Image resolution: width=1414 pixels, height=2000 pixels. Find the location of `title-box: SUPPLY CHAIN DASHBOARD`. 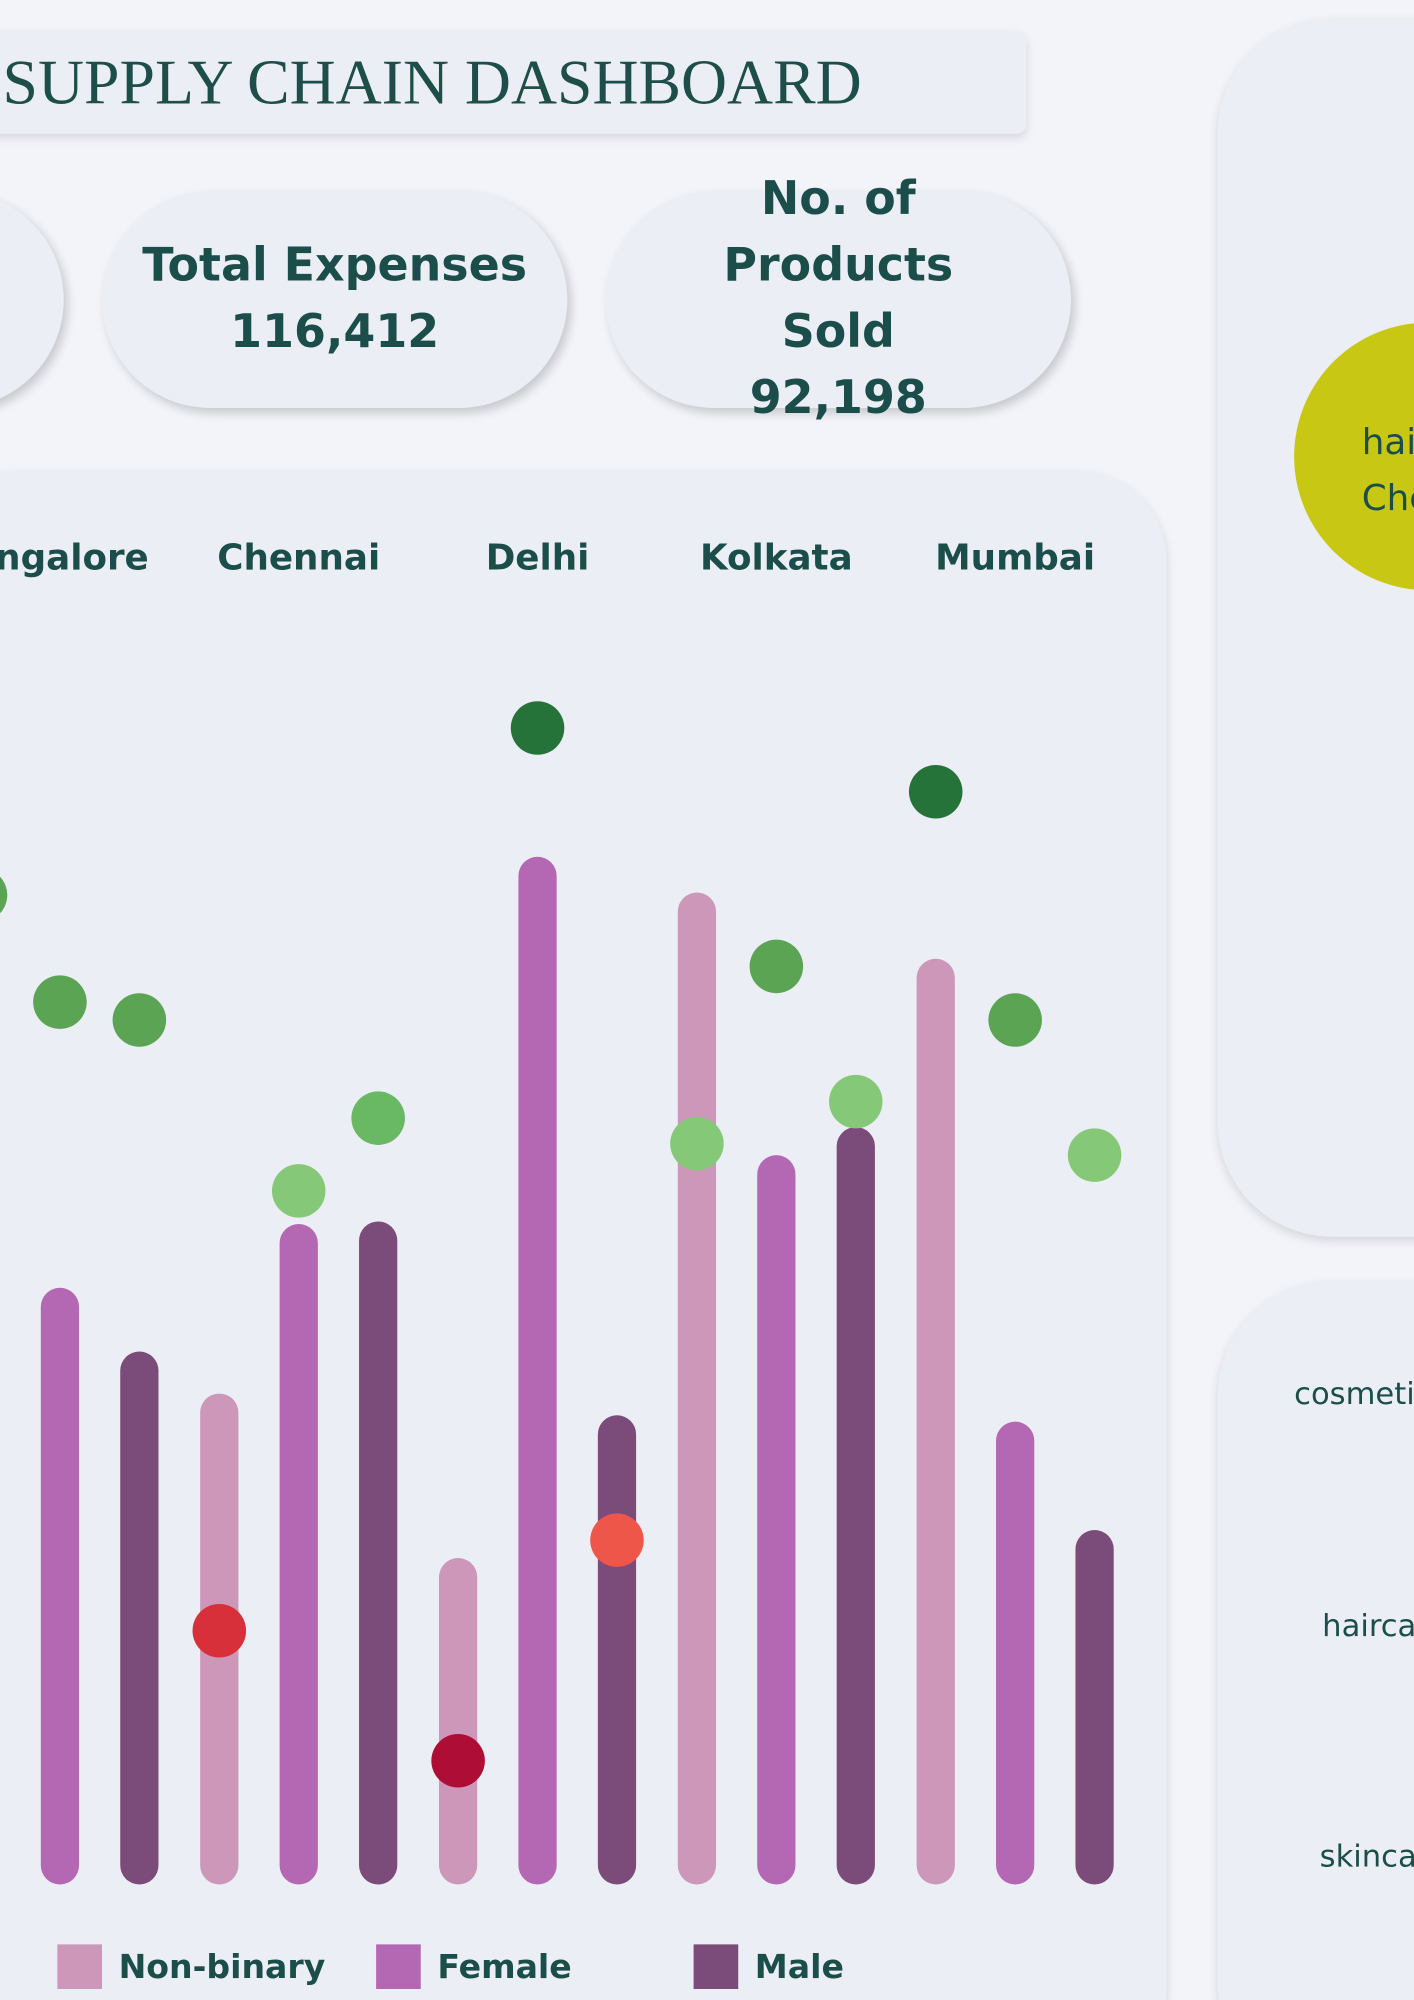

title-box: SUPPLY CHAIN DASHBOARD is located at coordinates (513, 82).